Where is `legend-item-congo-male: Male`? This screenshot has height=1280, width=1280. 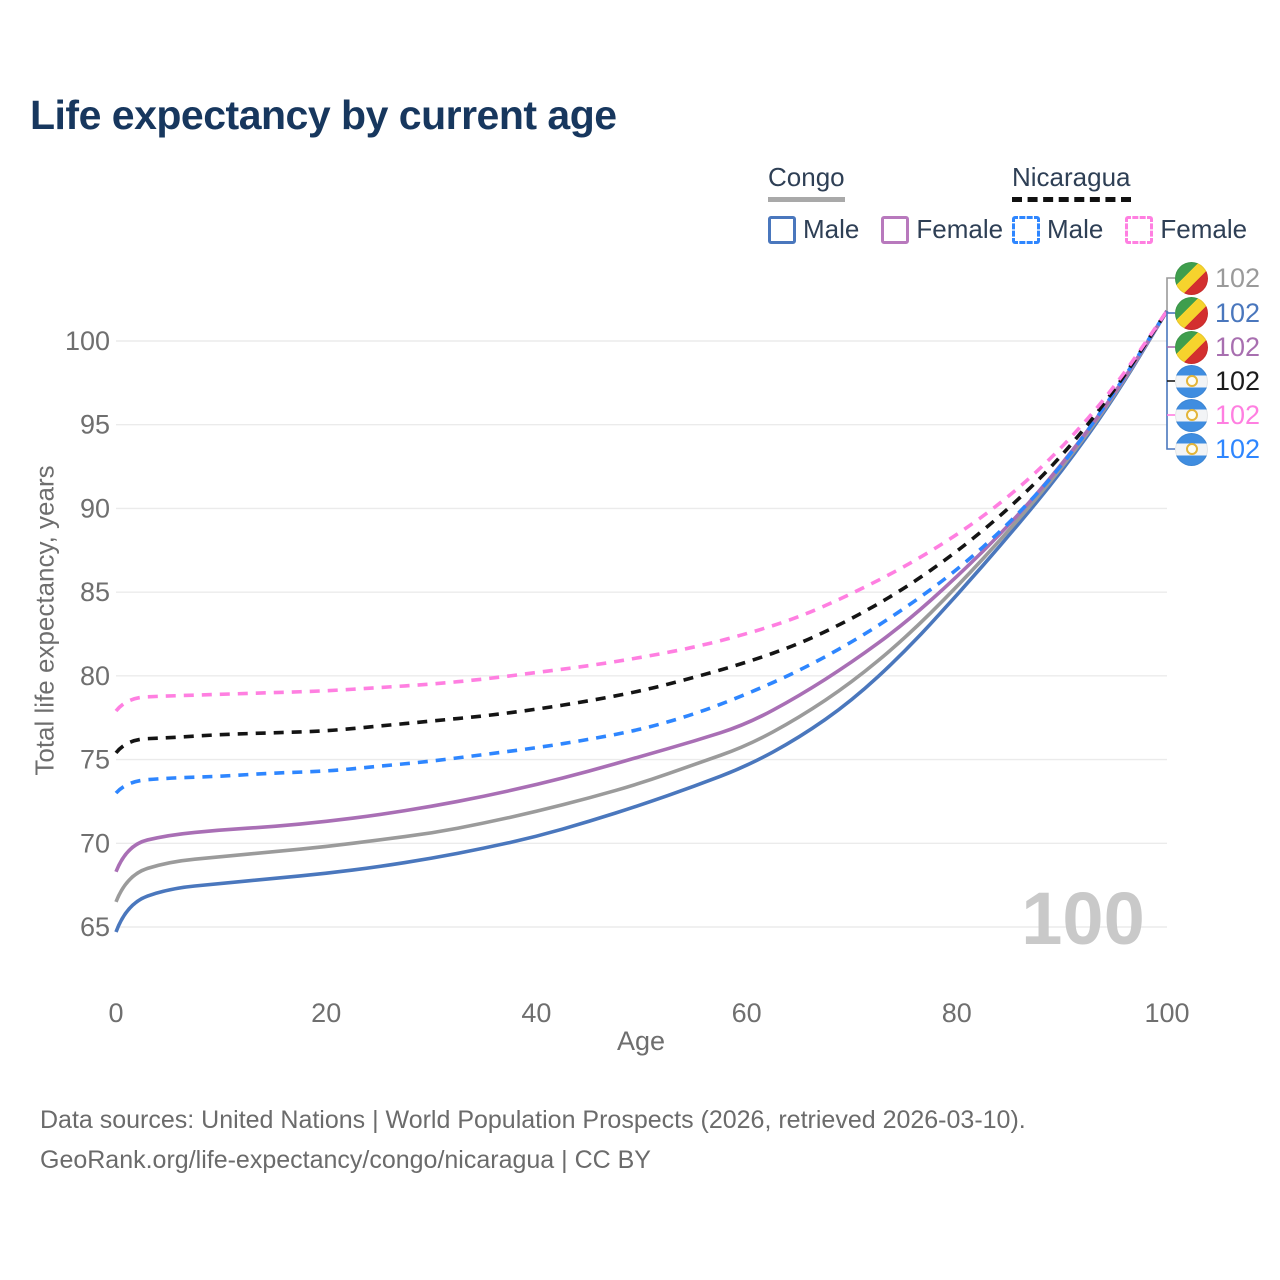
legend-item-congo-male: Male is located at coordinates (813, 229).